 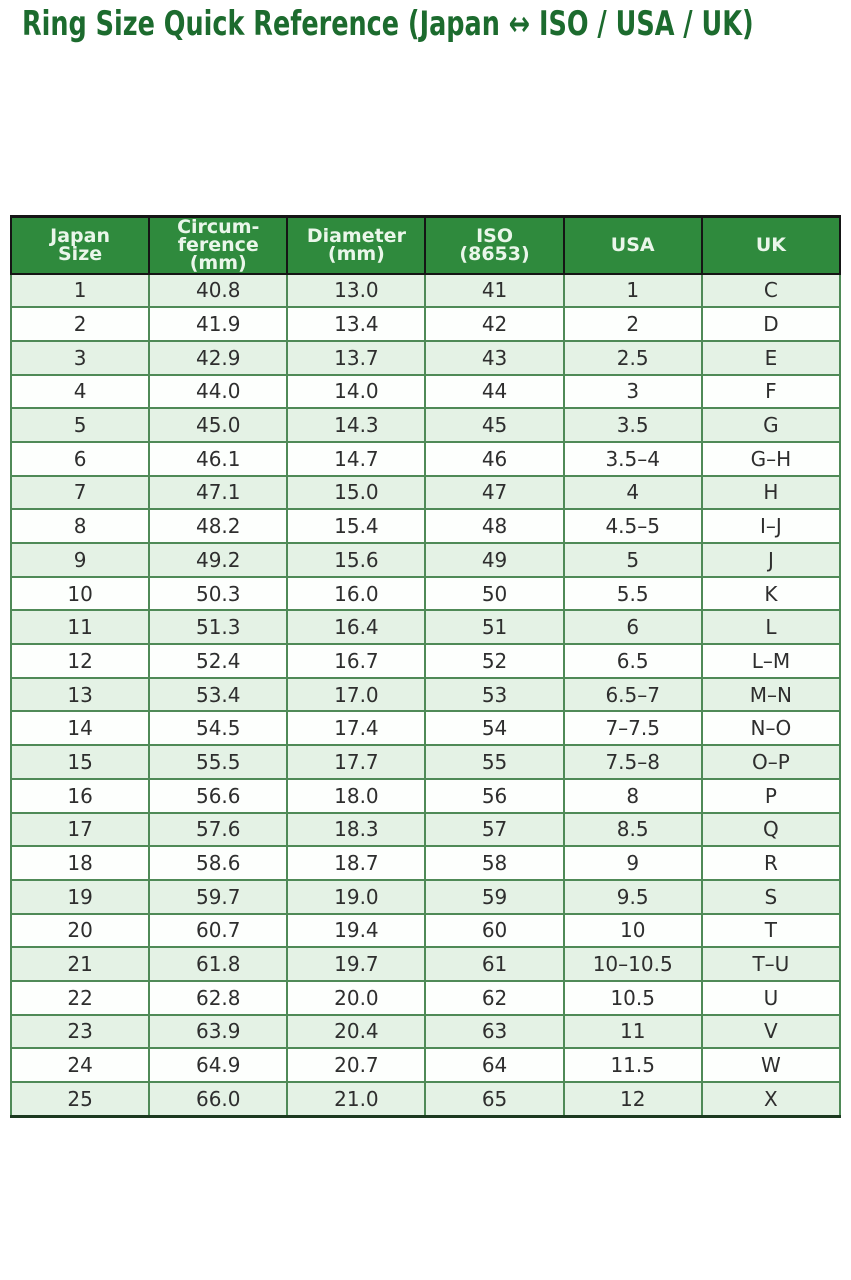 I want to click on cell-circumference-mm: 41.9, so click(x=218, y=324).